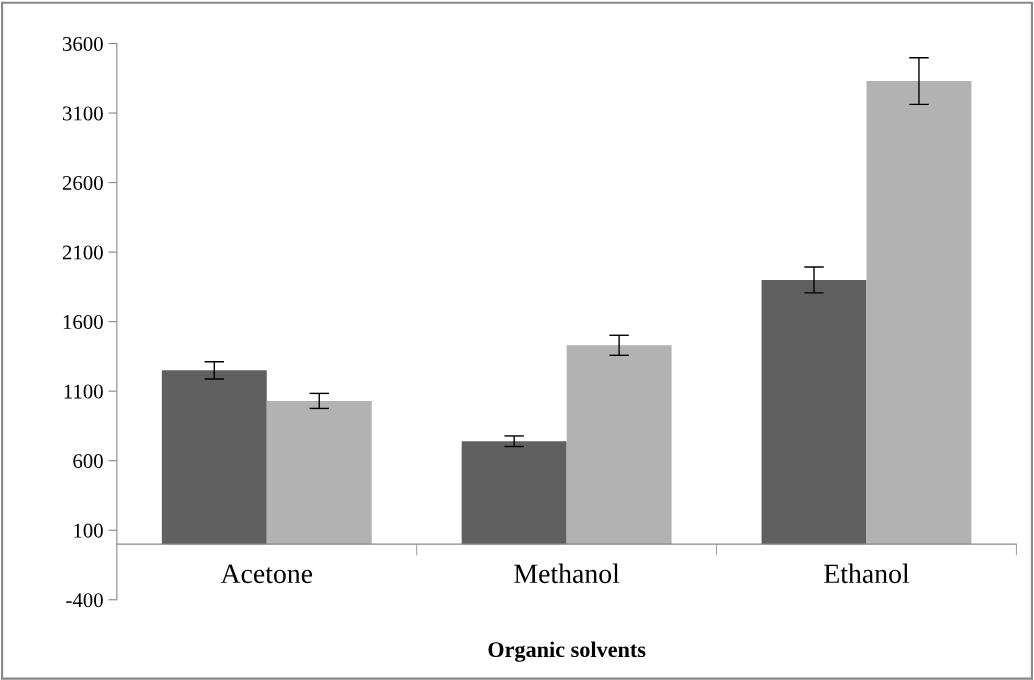  What do you see at coordinates (82, 113) in the screenshot?
I see `y-tick-label: 3100` at bounding box center [82, 113].